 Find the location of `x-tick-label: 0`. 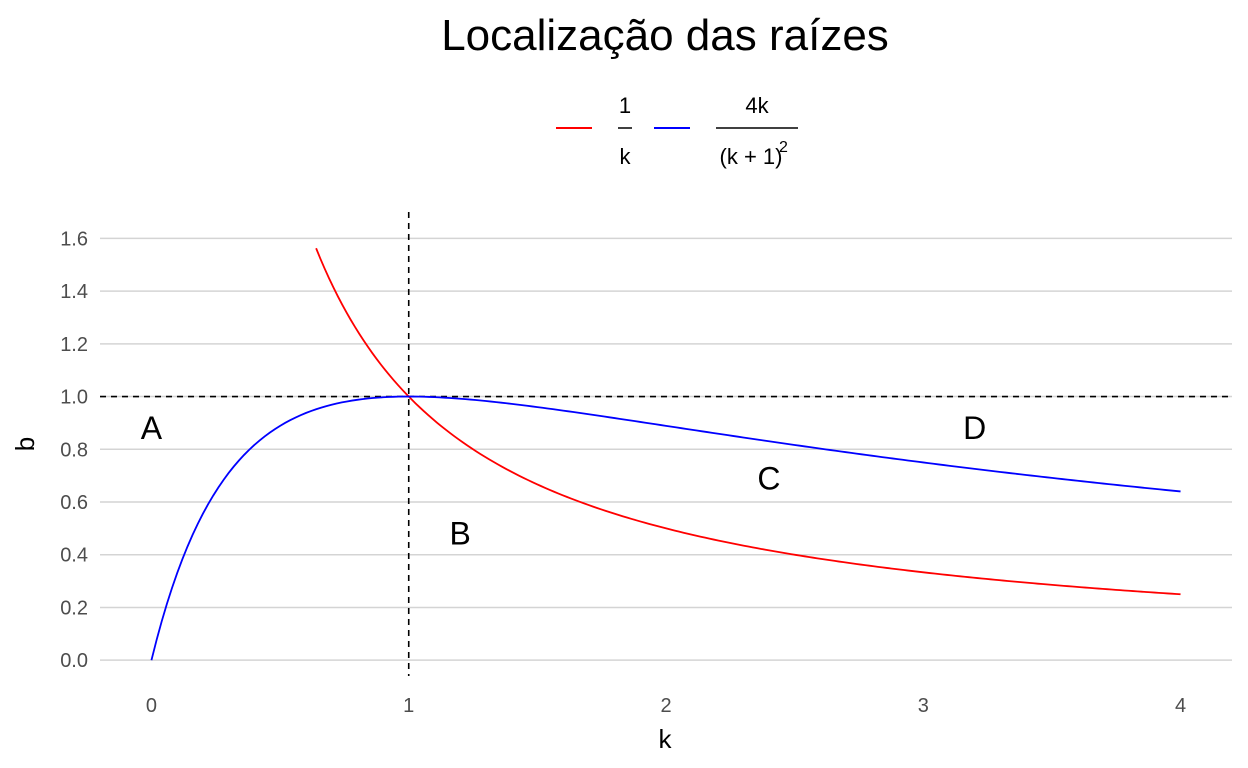

x-tick-label: 0 is located at coordinates (151, 706).